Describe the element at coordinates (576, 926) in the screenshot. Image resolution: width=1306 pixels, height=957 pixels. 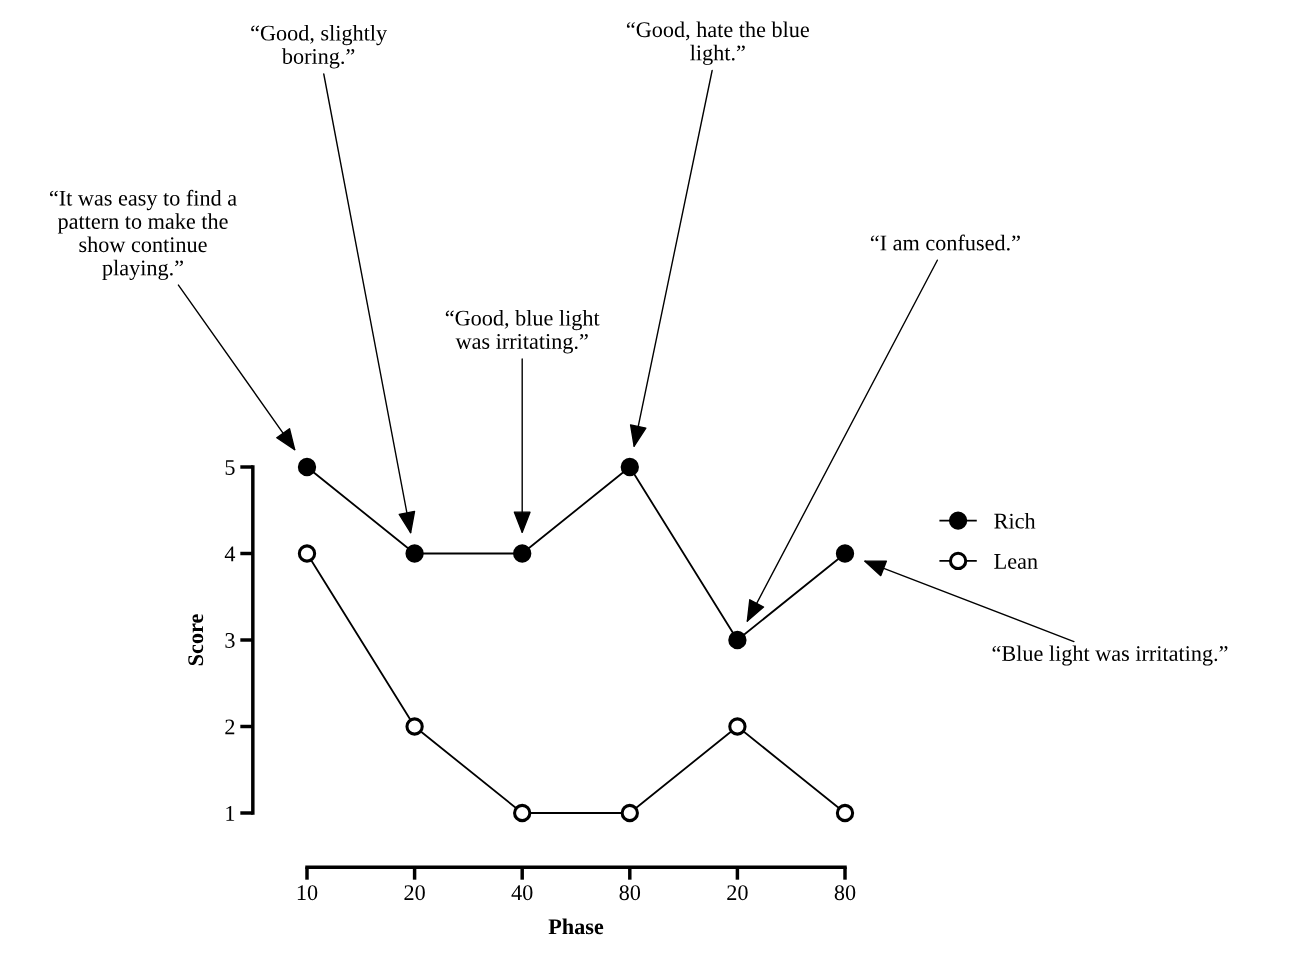
I see `x-axis-title: Phase` at that location.